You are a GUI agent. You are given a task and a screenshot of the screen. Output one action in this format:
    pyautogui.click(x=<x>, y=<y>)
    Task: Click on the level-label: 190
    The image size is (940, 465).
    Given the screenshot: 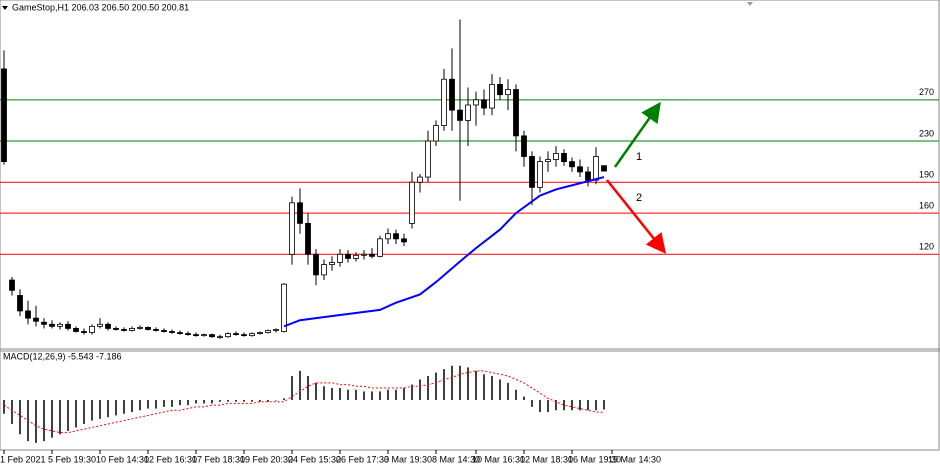 What is the action you would take?
    pyautogui.click(x=926, y=175)
    